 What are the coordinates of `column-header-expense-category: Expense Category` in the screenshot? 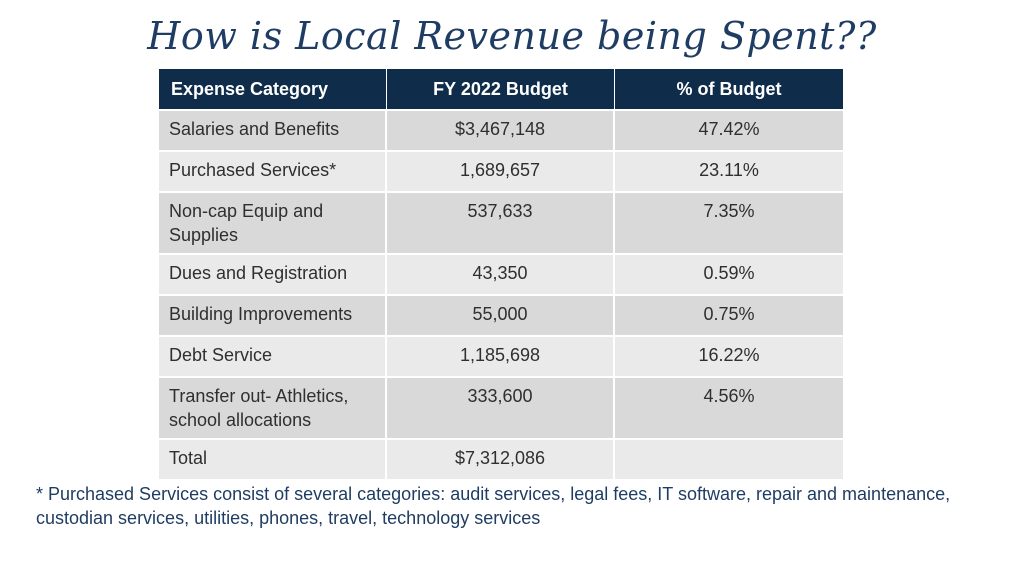 It's located at (273, 90).